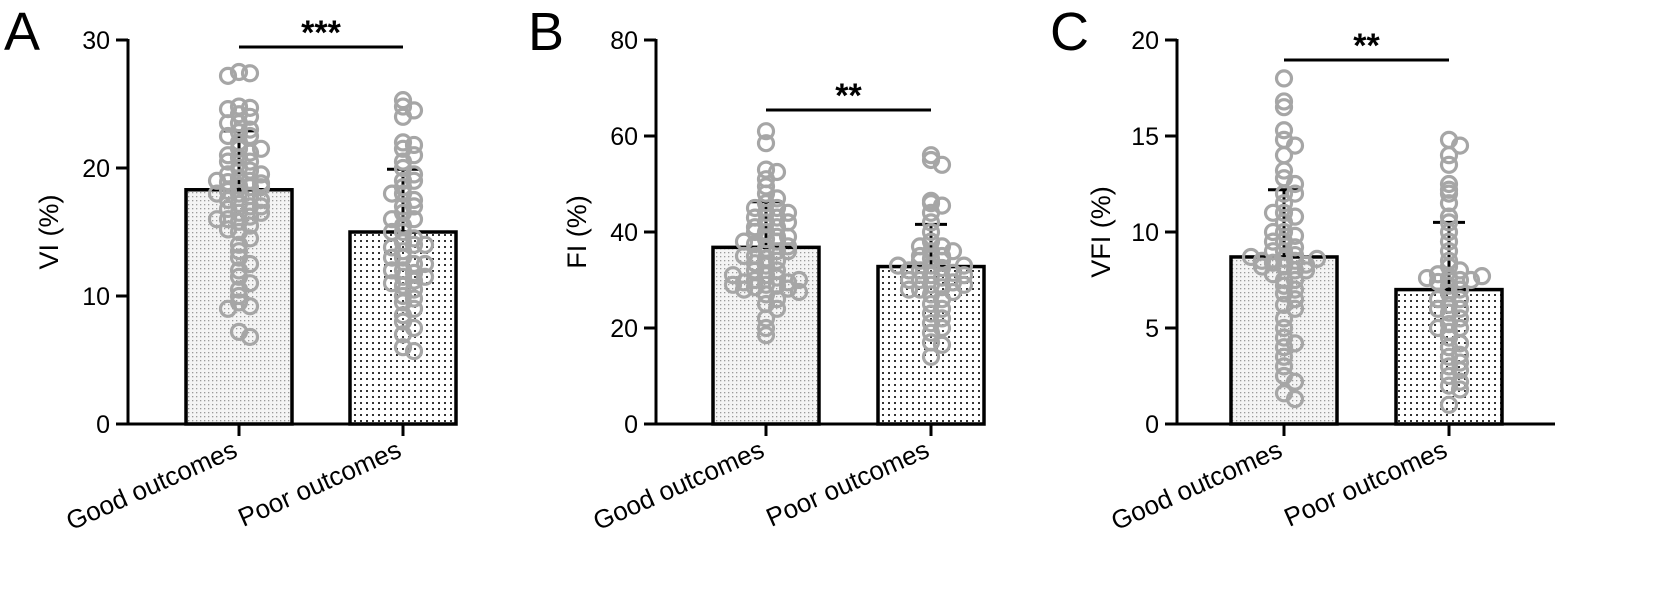 The width and height of the screenshot is (1660, 612). I want to click on y-tick-label: 0, so click(1152, 425).